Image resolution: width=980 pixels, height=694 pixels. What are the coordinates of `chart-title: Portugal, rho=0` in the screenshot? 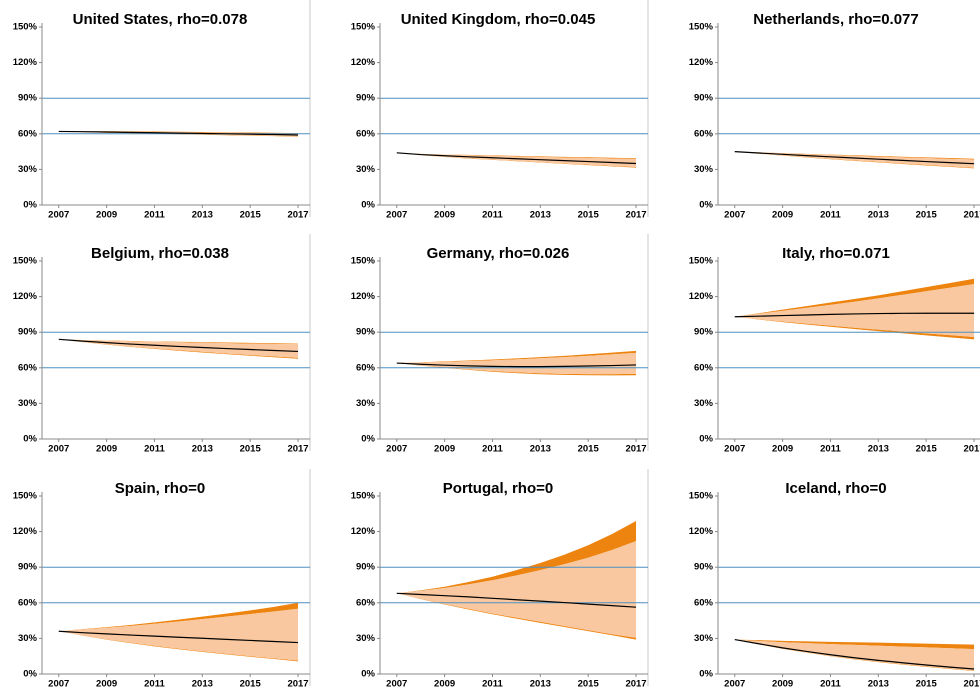 It's located at (498, 488).